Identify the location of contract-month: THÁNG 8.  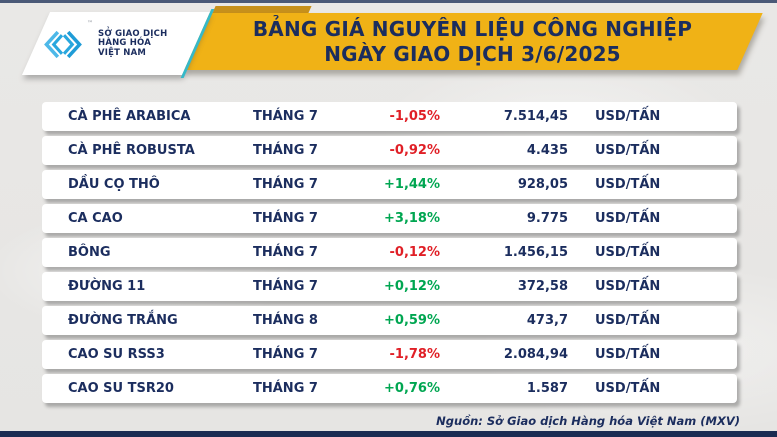
(285, 320).